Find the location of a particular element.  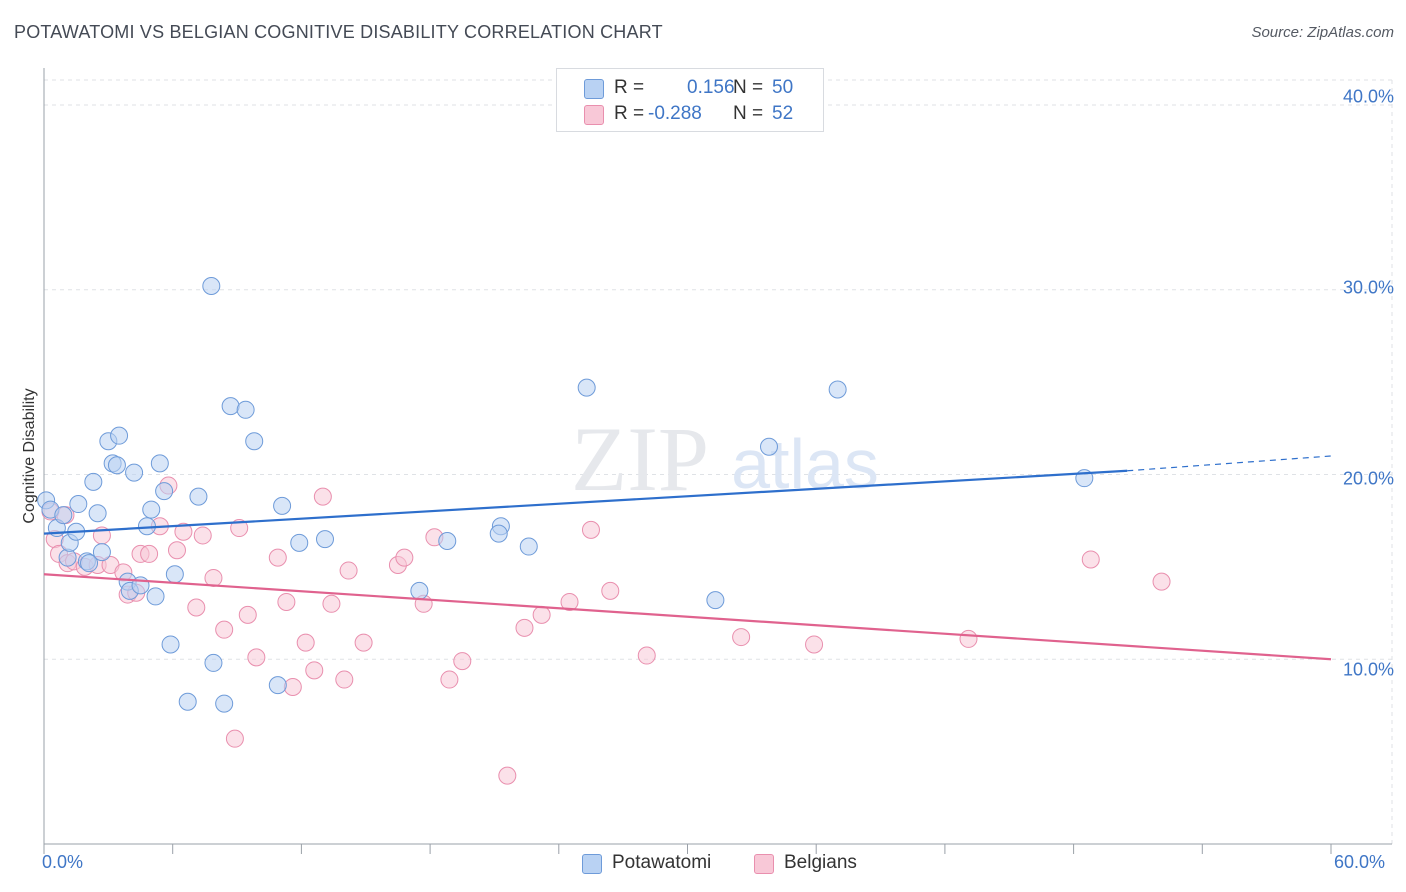

x-tick-60: 60.0% is located at coordinates (1360, 862).